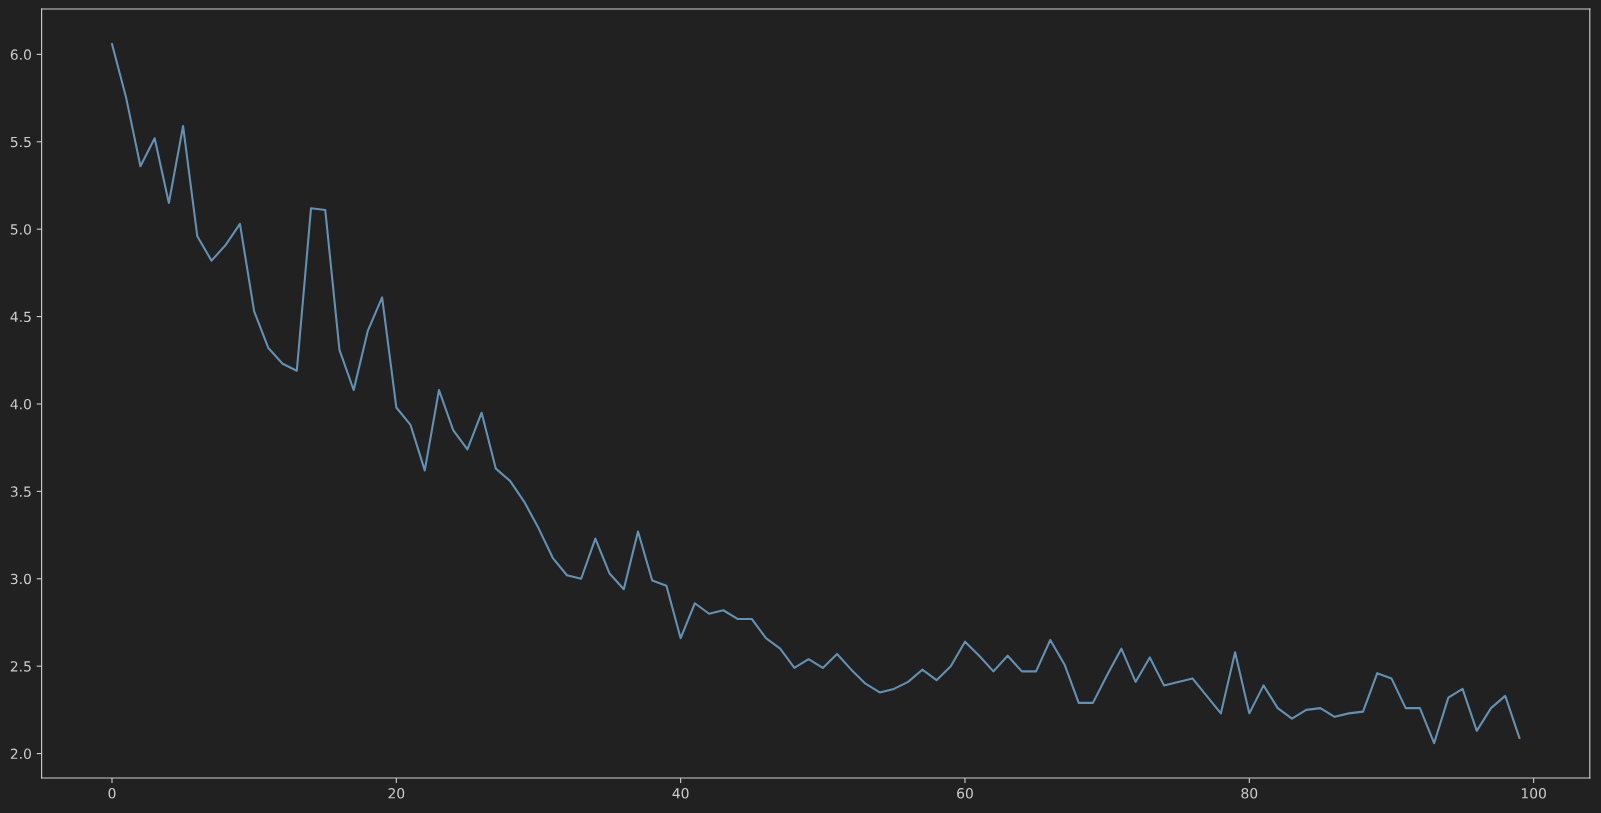  What do you see at coordinates (20, 404) in the screenshot?
I see `y-tick-label: 4.0` at bounding box center [20, 404].